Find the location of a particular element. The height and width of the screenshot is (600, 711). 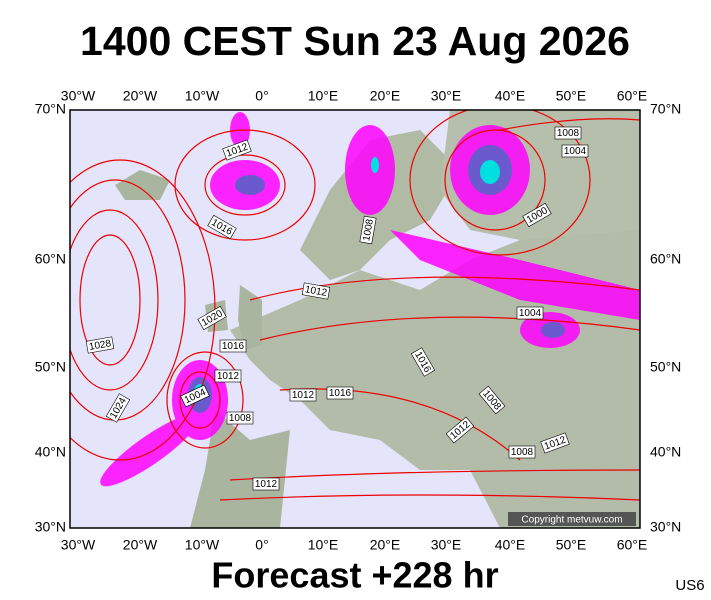

isobar-label: 1028 is located at coordinates (100, 345).